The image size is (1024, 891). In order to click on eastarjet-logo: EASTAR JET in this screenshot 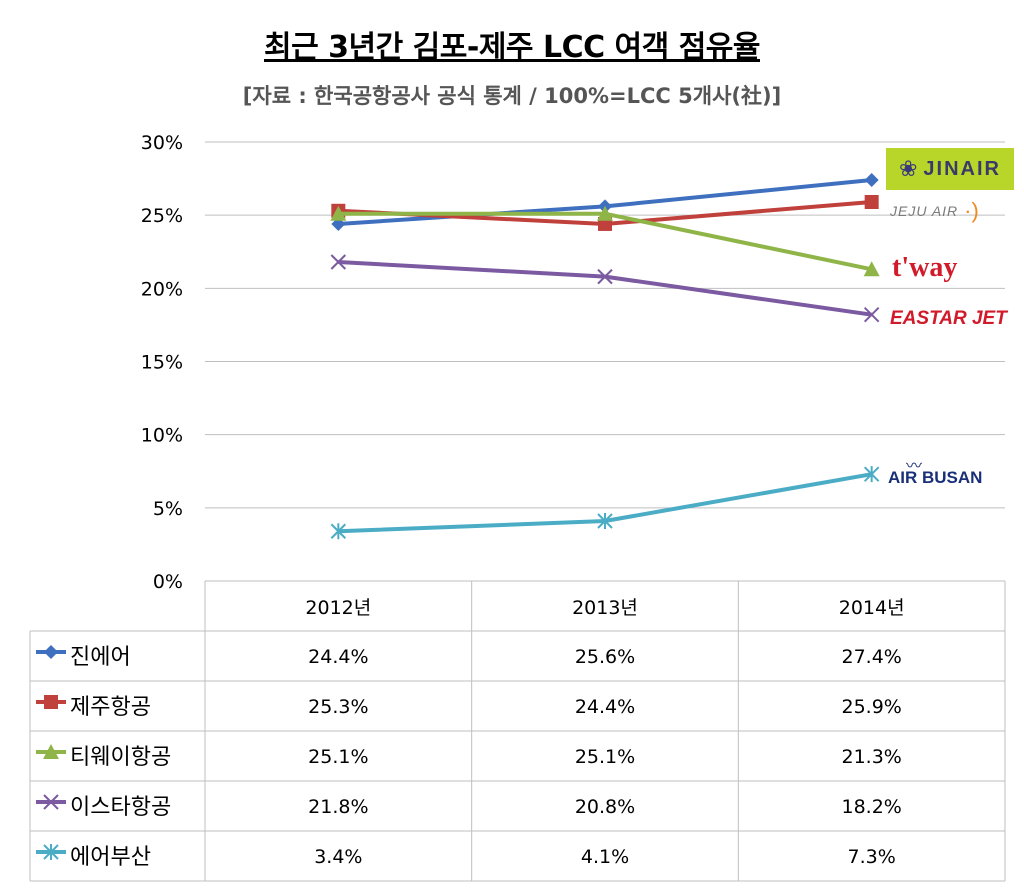, I will do `click(950, 323)`.